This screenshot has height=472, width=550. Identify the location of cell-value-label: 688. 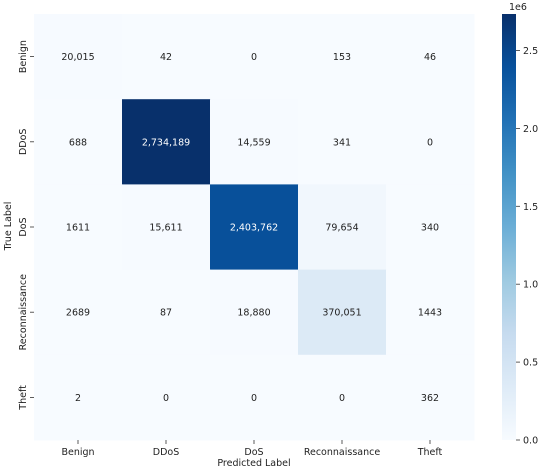
(78, 142).